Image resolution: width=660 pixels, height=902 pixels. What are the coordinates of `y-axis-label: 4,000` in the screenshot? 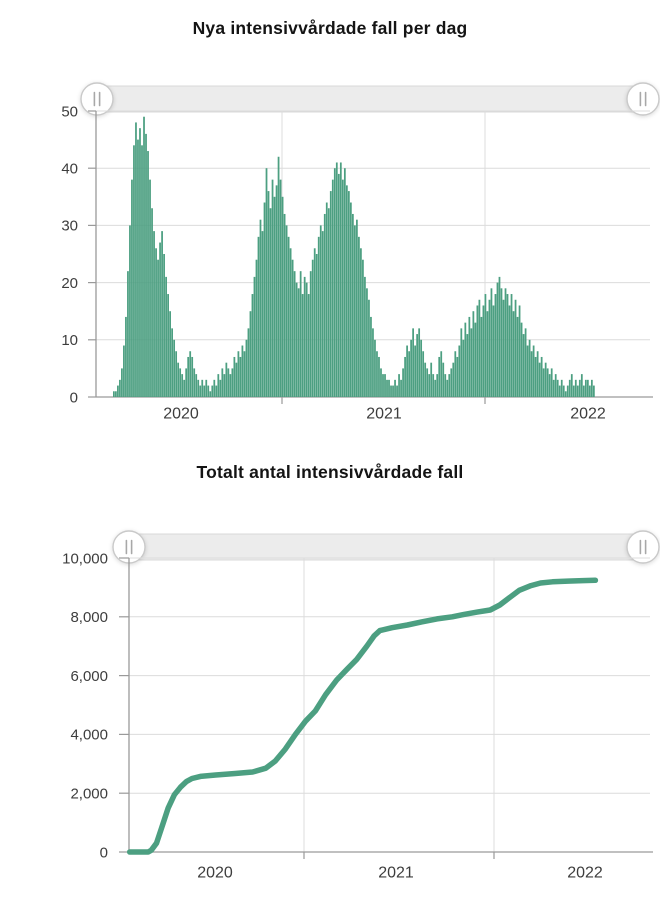 It's located at (89, 735).